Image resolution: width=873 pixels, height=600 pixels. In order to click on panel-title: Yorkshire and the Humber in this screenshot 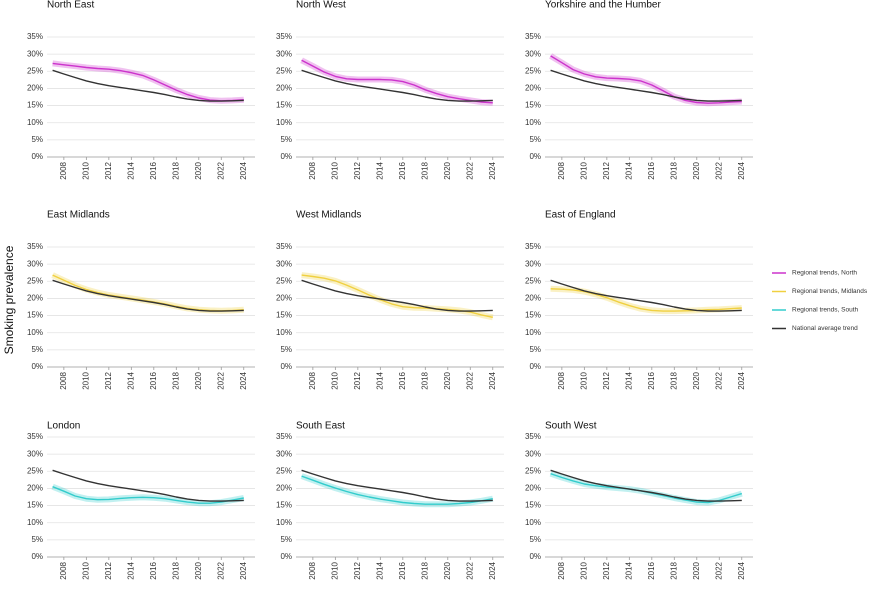, I will do `click(603, 5)`.